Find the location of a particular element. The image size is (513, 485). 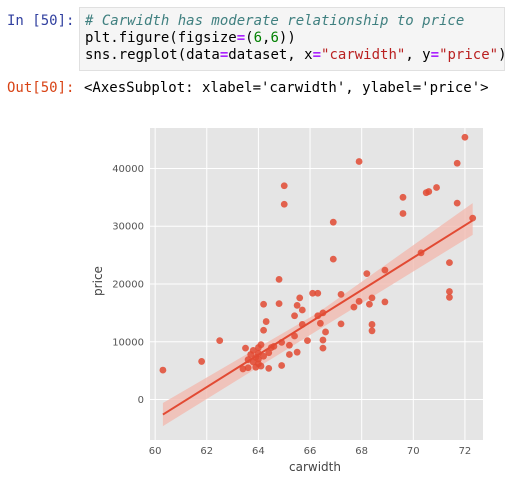

y-tick-label: 10000 is located at coordinates (128, 342).